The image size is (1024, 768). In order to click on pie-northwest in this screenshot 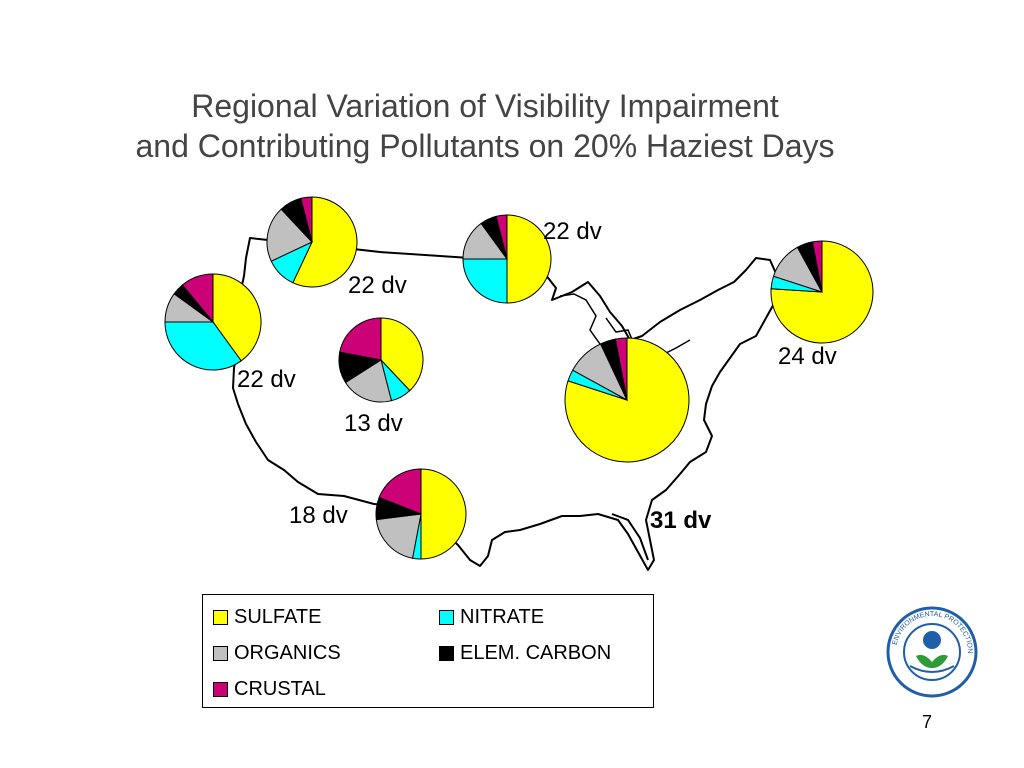, I will do `click(312, 242)`.